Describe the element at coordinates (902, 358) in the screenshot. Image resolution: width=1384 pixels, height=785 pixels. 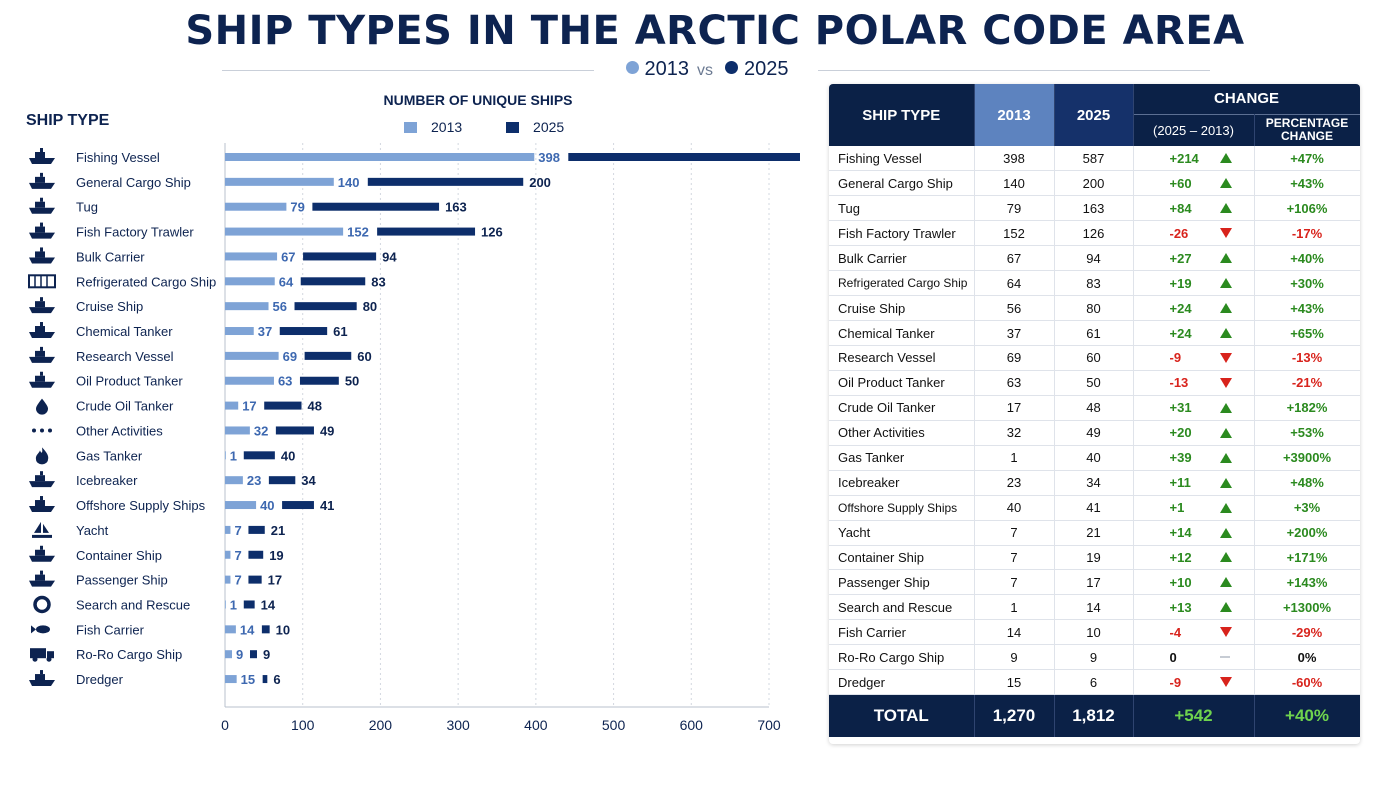
I see `cell-ship-type: Research Vessel` at that location.